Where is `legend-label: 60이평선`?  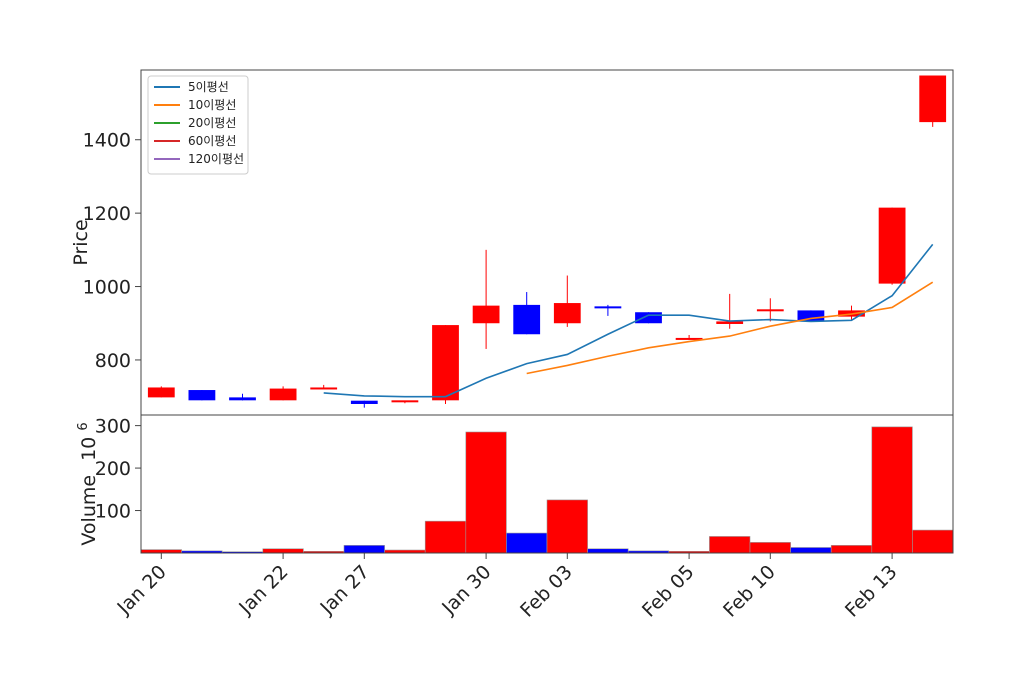 legend-label: 60이평선 is located at coordinates (212, 141).